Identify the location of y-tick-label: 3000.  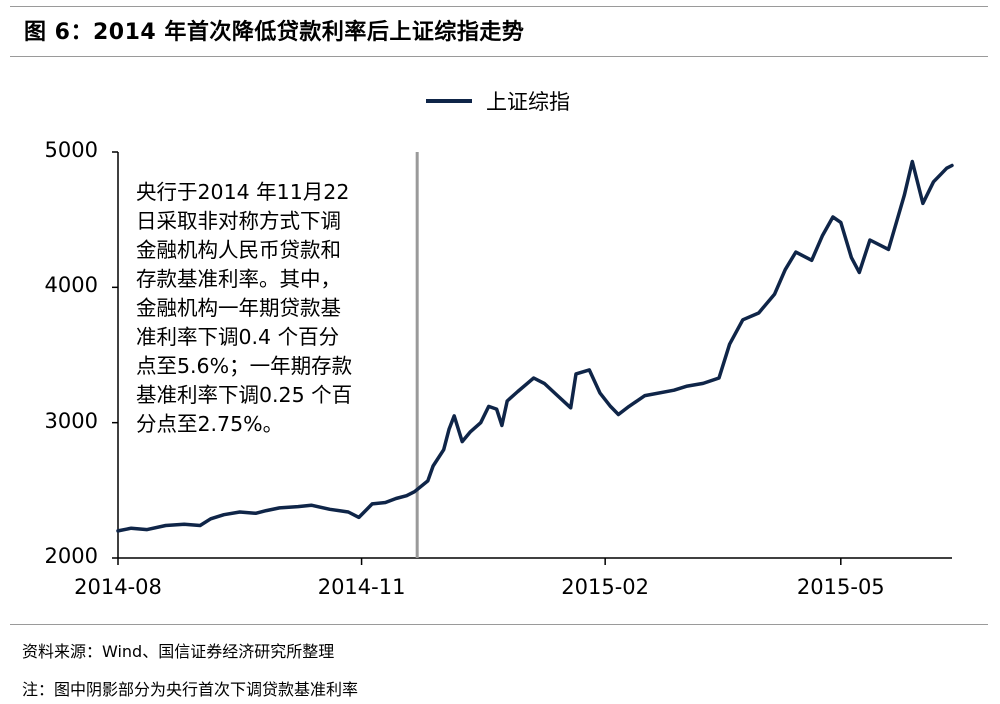
(71, 420).